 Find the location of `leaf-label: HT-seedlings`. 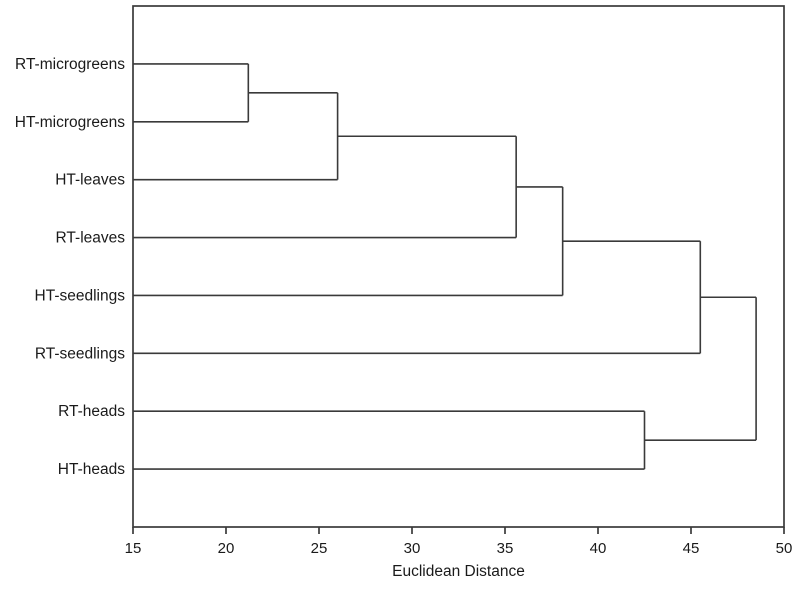

leaf-label: HT-seedlings is located at coordinates (80, 295).